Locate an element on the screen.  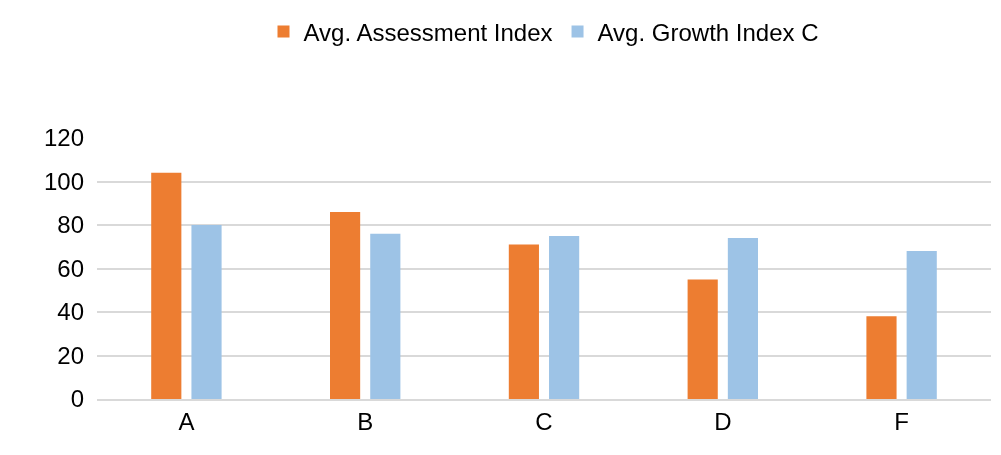
y-tick-label: 100 is located at coordinates (63, 181).